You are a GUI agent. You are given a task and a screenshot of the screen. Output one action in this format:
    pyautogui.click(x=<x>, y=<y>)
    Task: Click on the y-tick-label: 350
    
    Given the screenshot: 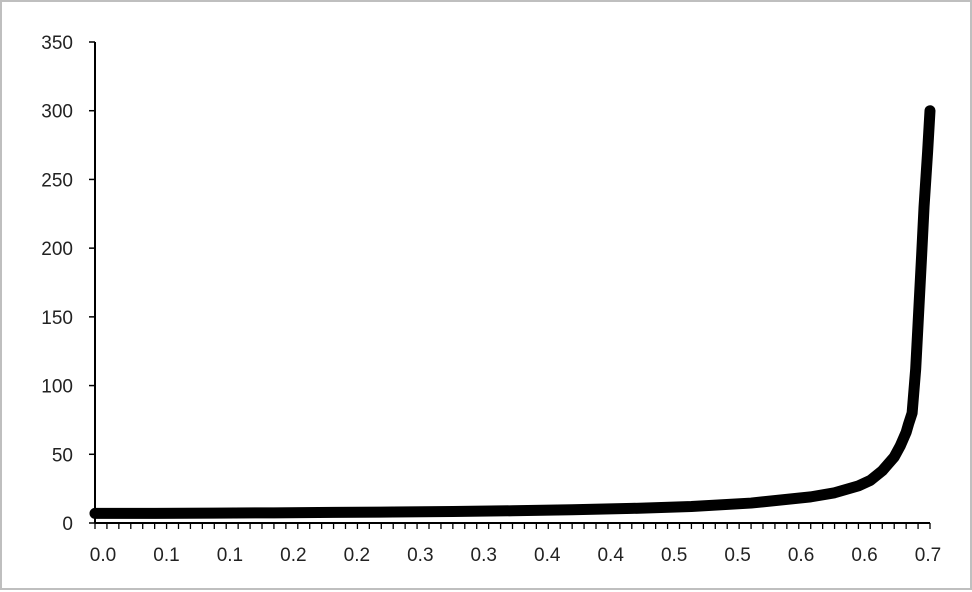 What is the action you would take?
    pyautogui.click(x=57, y=43)
    